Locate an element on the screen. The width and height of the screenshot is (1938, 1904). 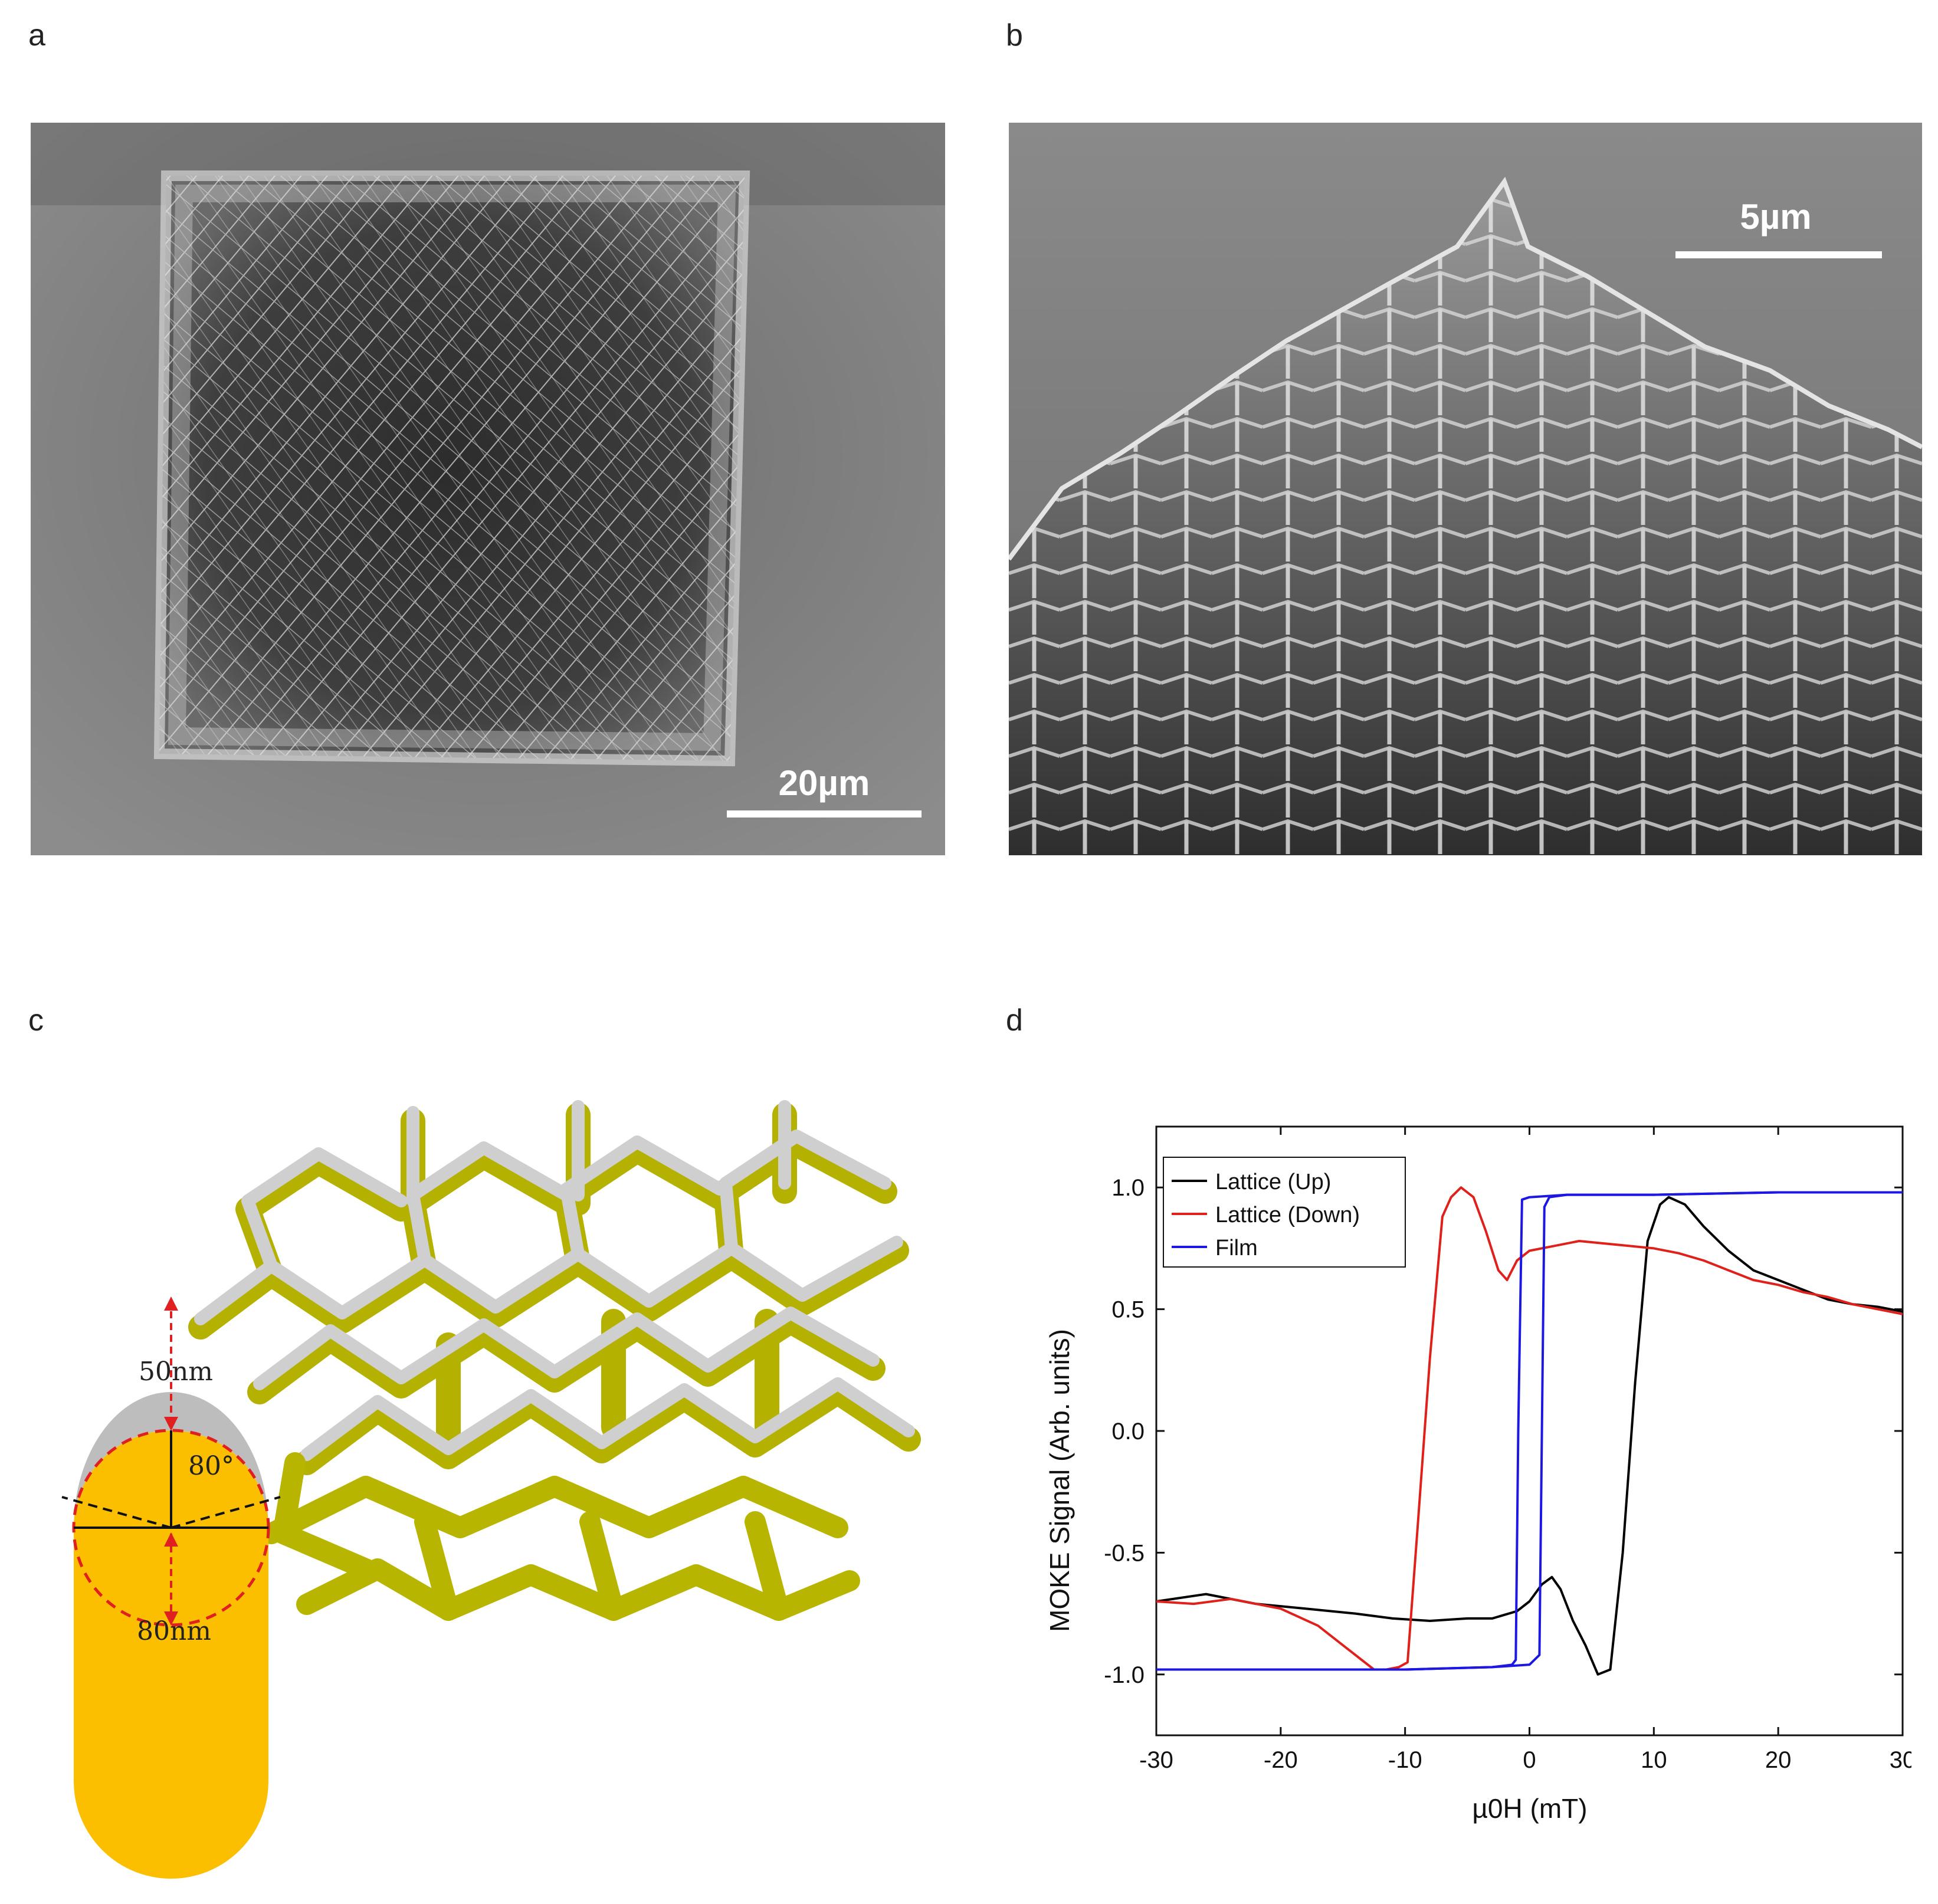
panel-label-d: d is located at coordinates (1014, 1020).